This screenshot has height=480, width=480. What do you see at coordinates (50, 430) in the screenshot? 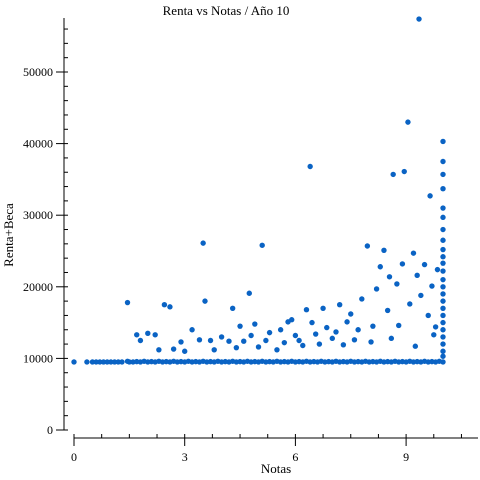
I see `y-tick-label: 0` at bounding box center [50, 430].